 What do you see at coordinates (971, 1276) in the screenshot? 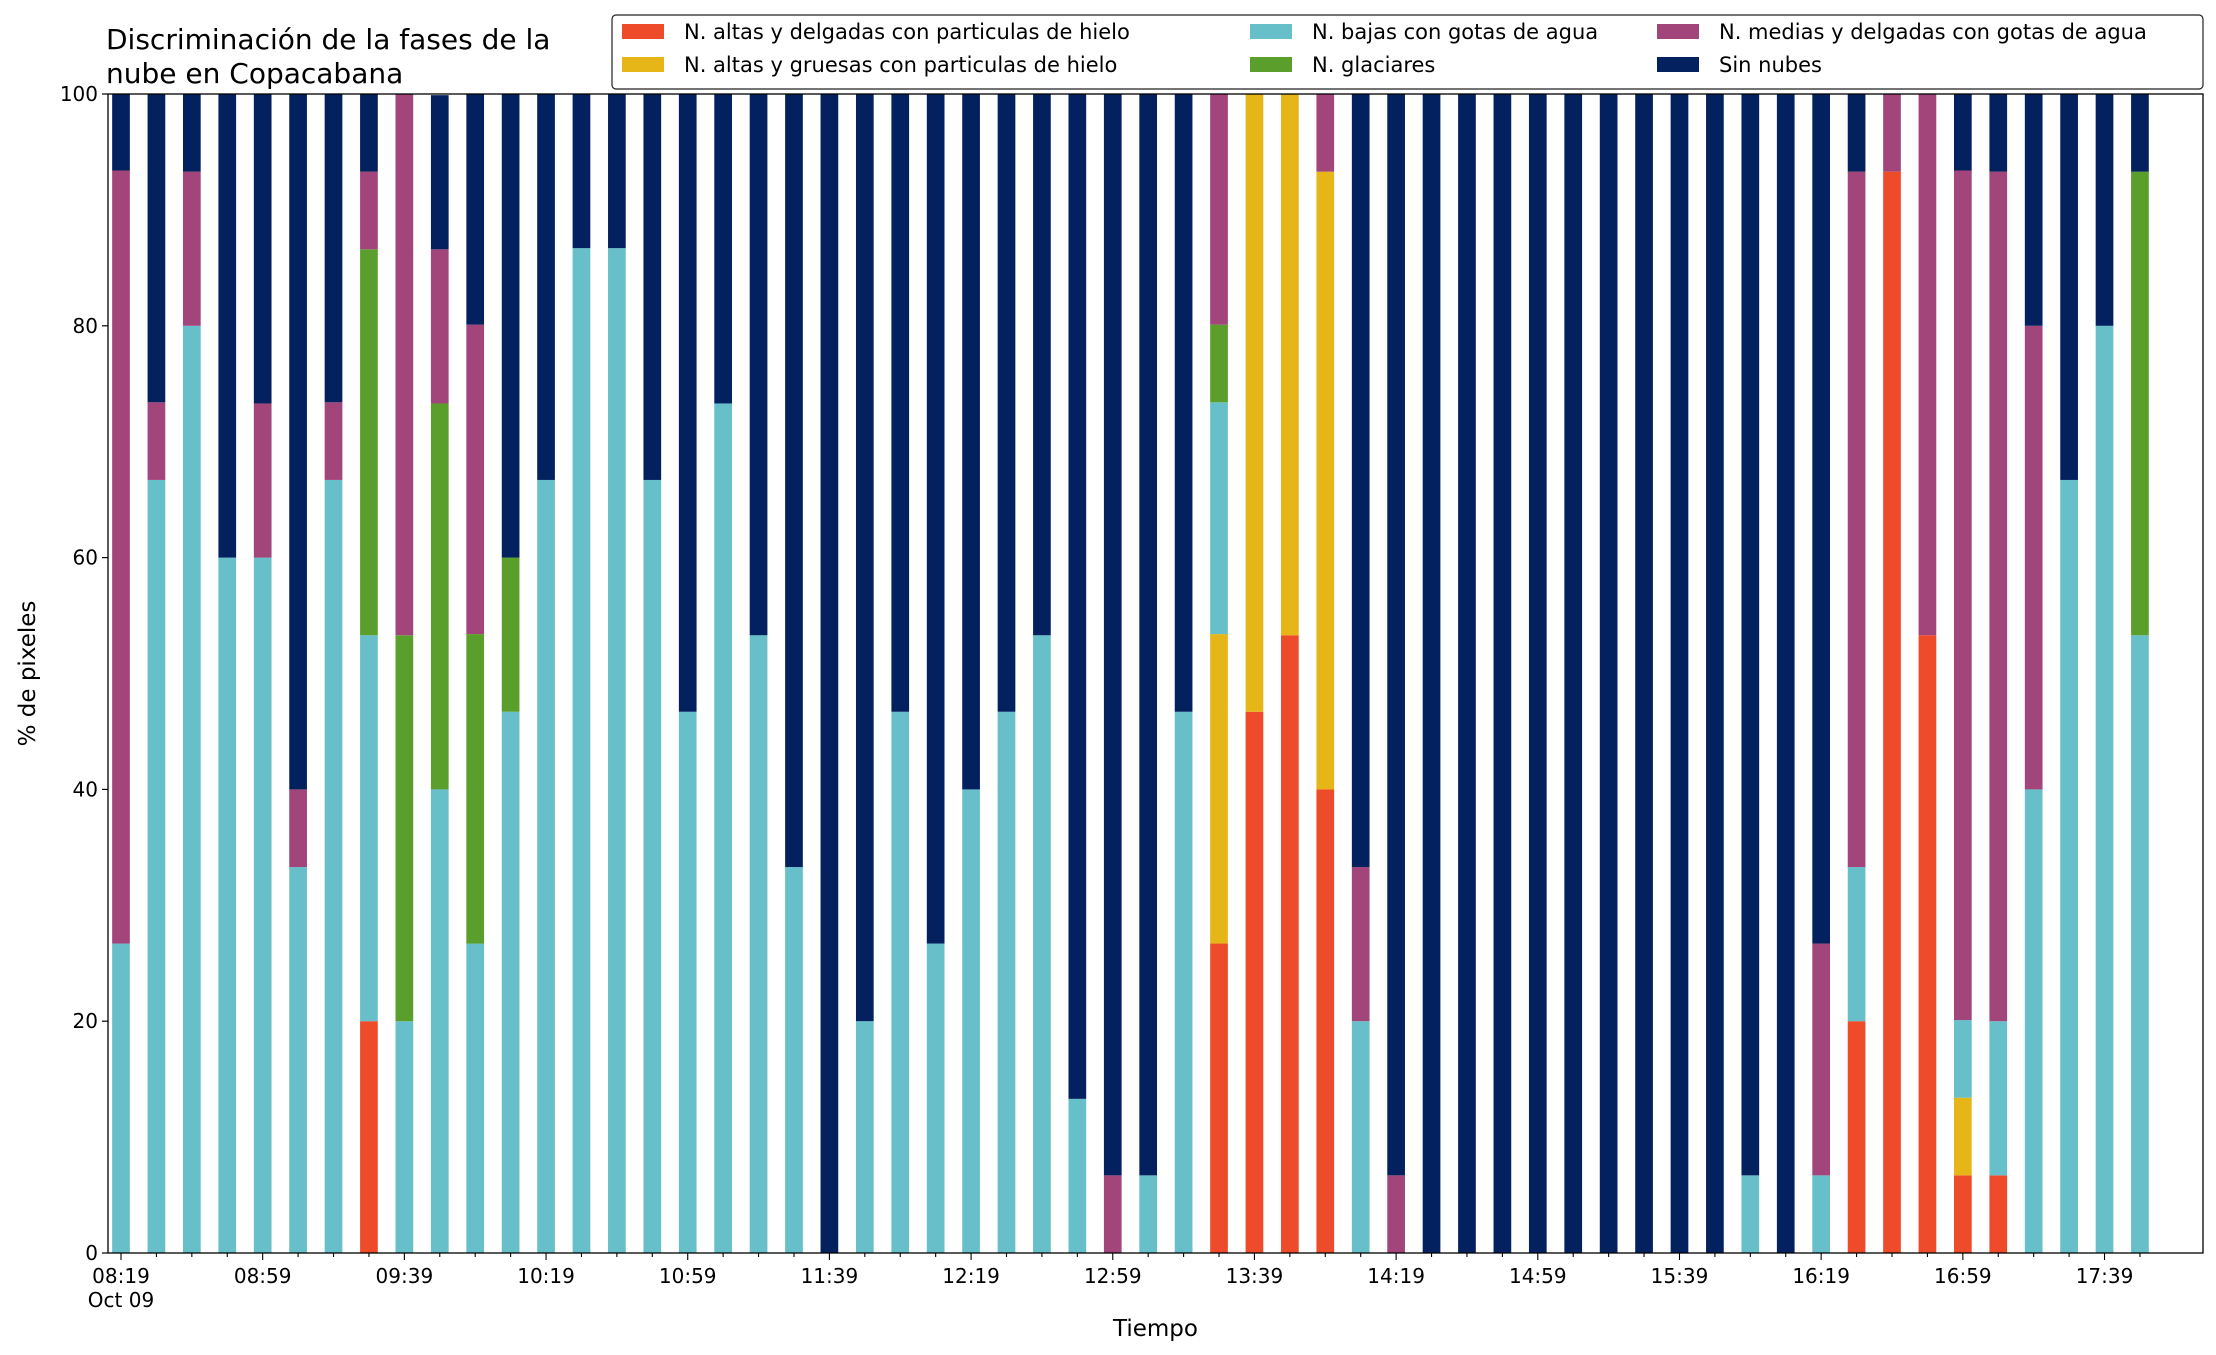
I see `x-tick-label: 12:19` at bounding box center [971, 1276].